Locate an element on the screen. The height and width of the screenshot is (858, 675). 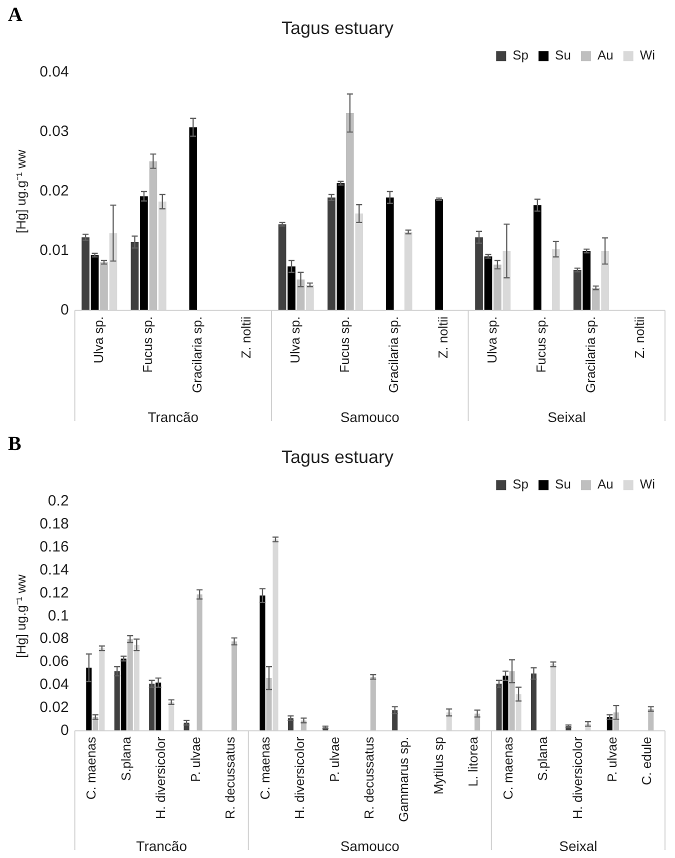
y-tick-label: 0.06 is located at coordinates (54, 661).